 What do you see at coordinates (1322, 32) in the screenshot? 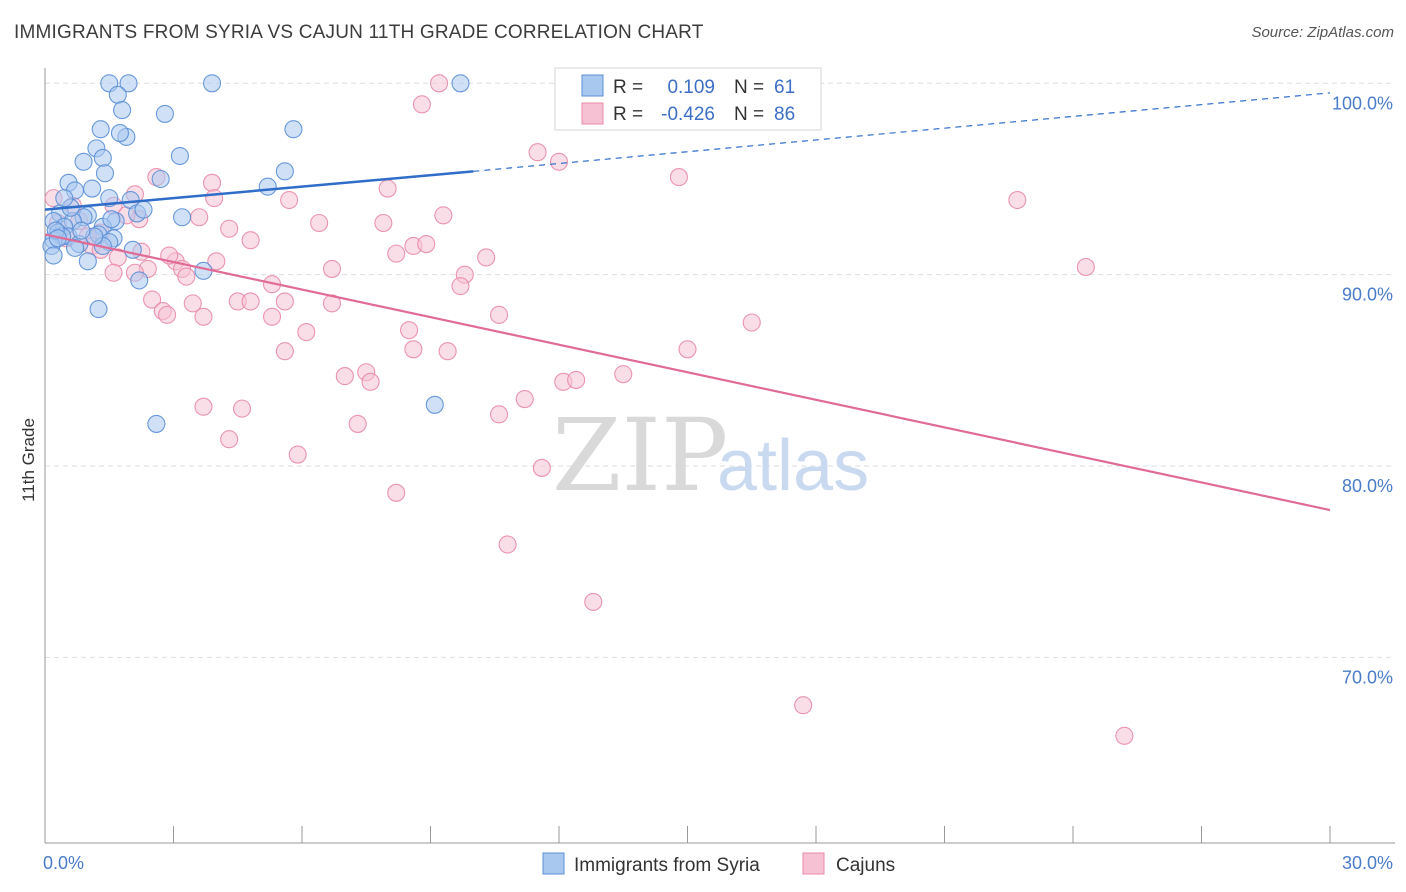
I see `chart-source: Source: ZipAtlas.com` at bounding box center [1322, 32].